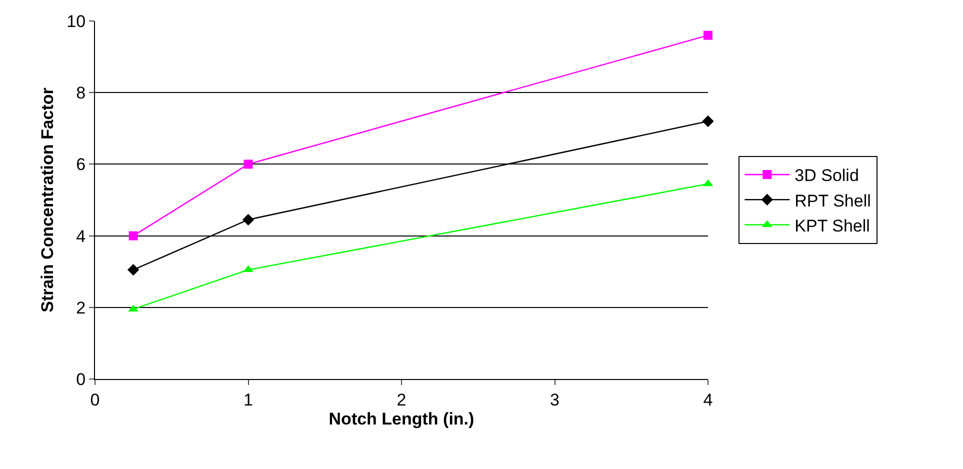 The height and width of the screenshot is (469, 963). Describe the element at coordinates (81, 164) in the screenshot. I see `y-tick-label: 6` at that location.